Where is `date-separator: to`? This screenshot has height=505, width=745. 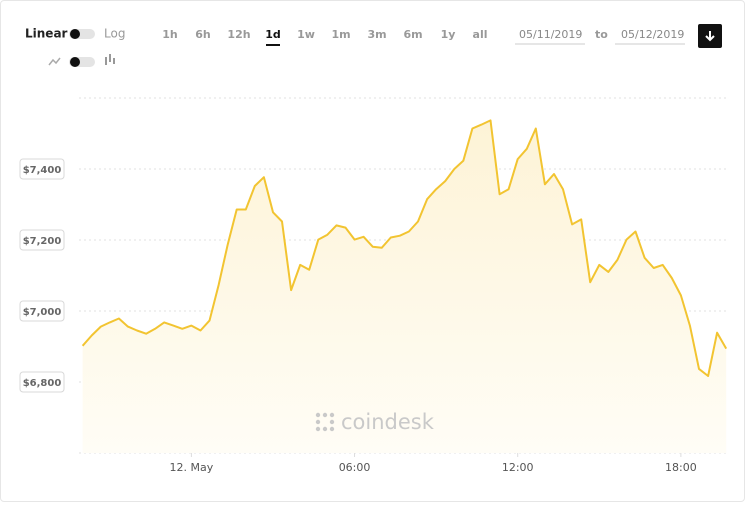
date-separator: to is located at coordinates (601, 34).